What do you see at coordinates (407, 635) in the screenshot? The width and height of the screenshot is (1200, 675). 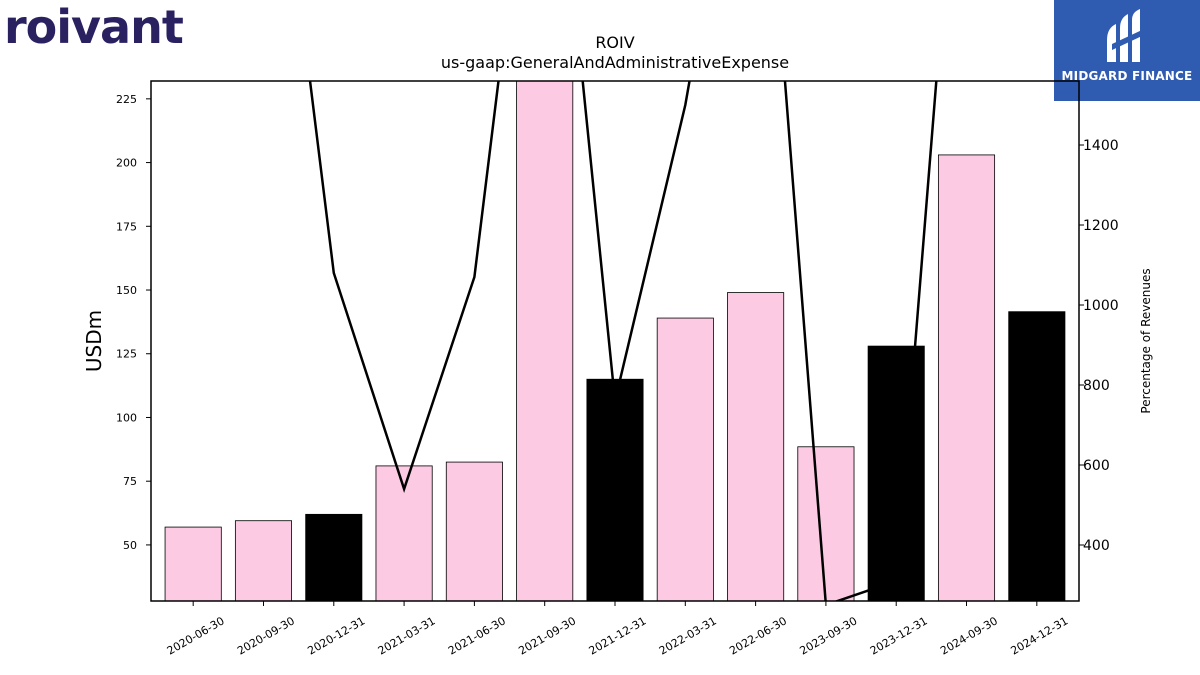 I see `x-tick-label: 2021-03-31` at bounding box center [407, 635].